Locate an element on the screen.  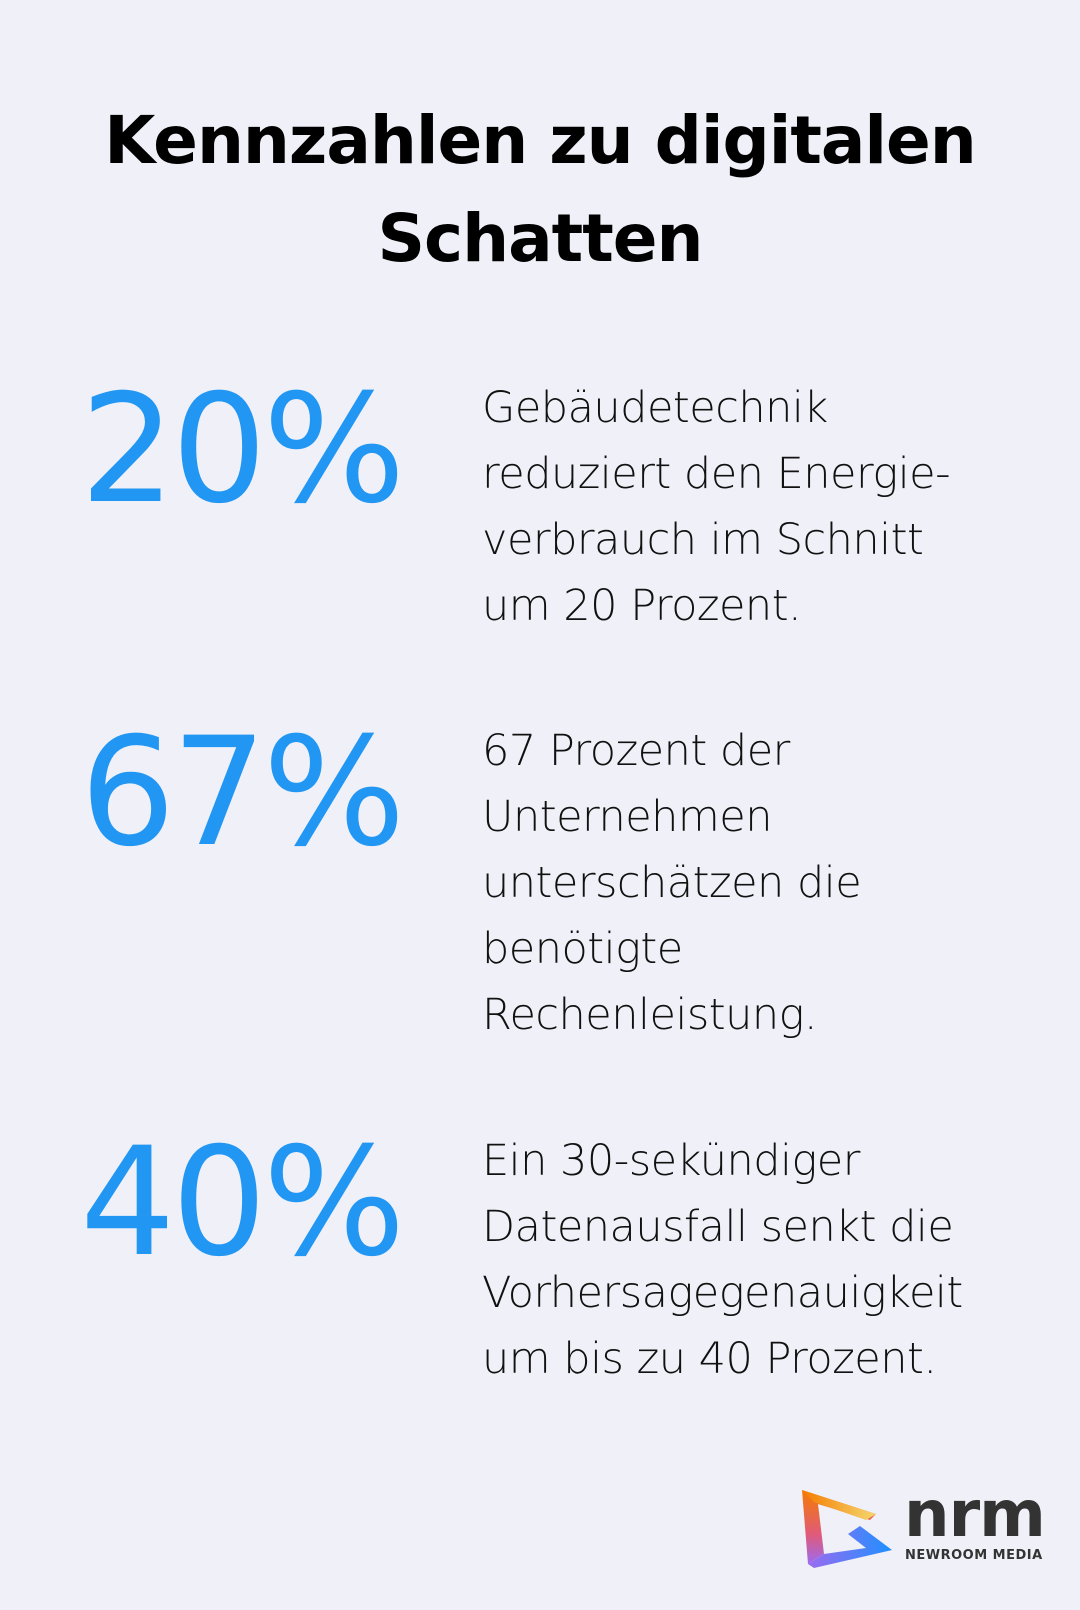
page-title: Kennzahlen zu digitalen Schatten is located at coordinates (540, 190).